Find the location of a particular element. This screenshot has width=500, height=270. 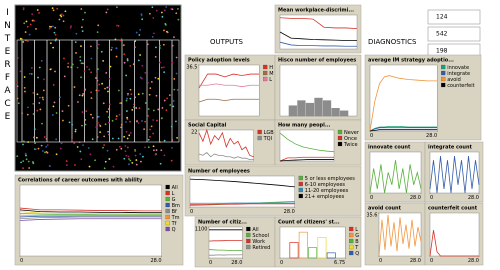

monitor-value: 198 is located at coordinates (442, 51).